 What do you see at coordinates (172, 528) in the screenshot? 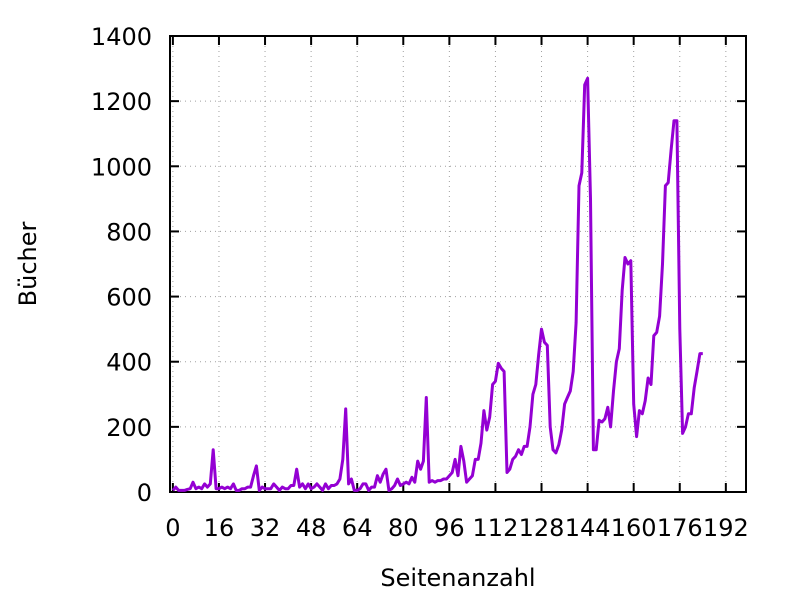
I see `x-tick-label: 0` at bounding box center [172, 528].